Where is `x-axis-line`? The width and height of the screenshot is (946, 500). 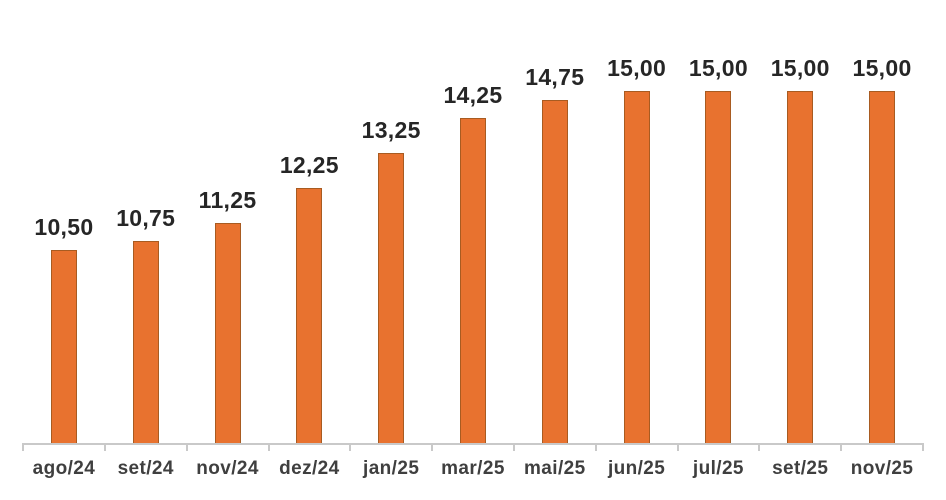 x-axis-line is located at coordinates (473, 444).